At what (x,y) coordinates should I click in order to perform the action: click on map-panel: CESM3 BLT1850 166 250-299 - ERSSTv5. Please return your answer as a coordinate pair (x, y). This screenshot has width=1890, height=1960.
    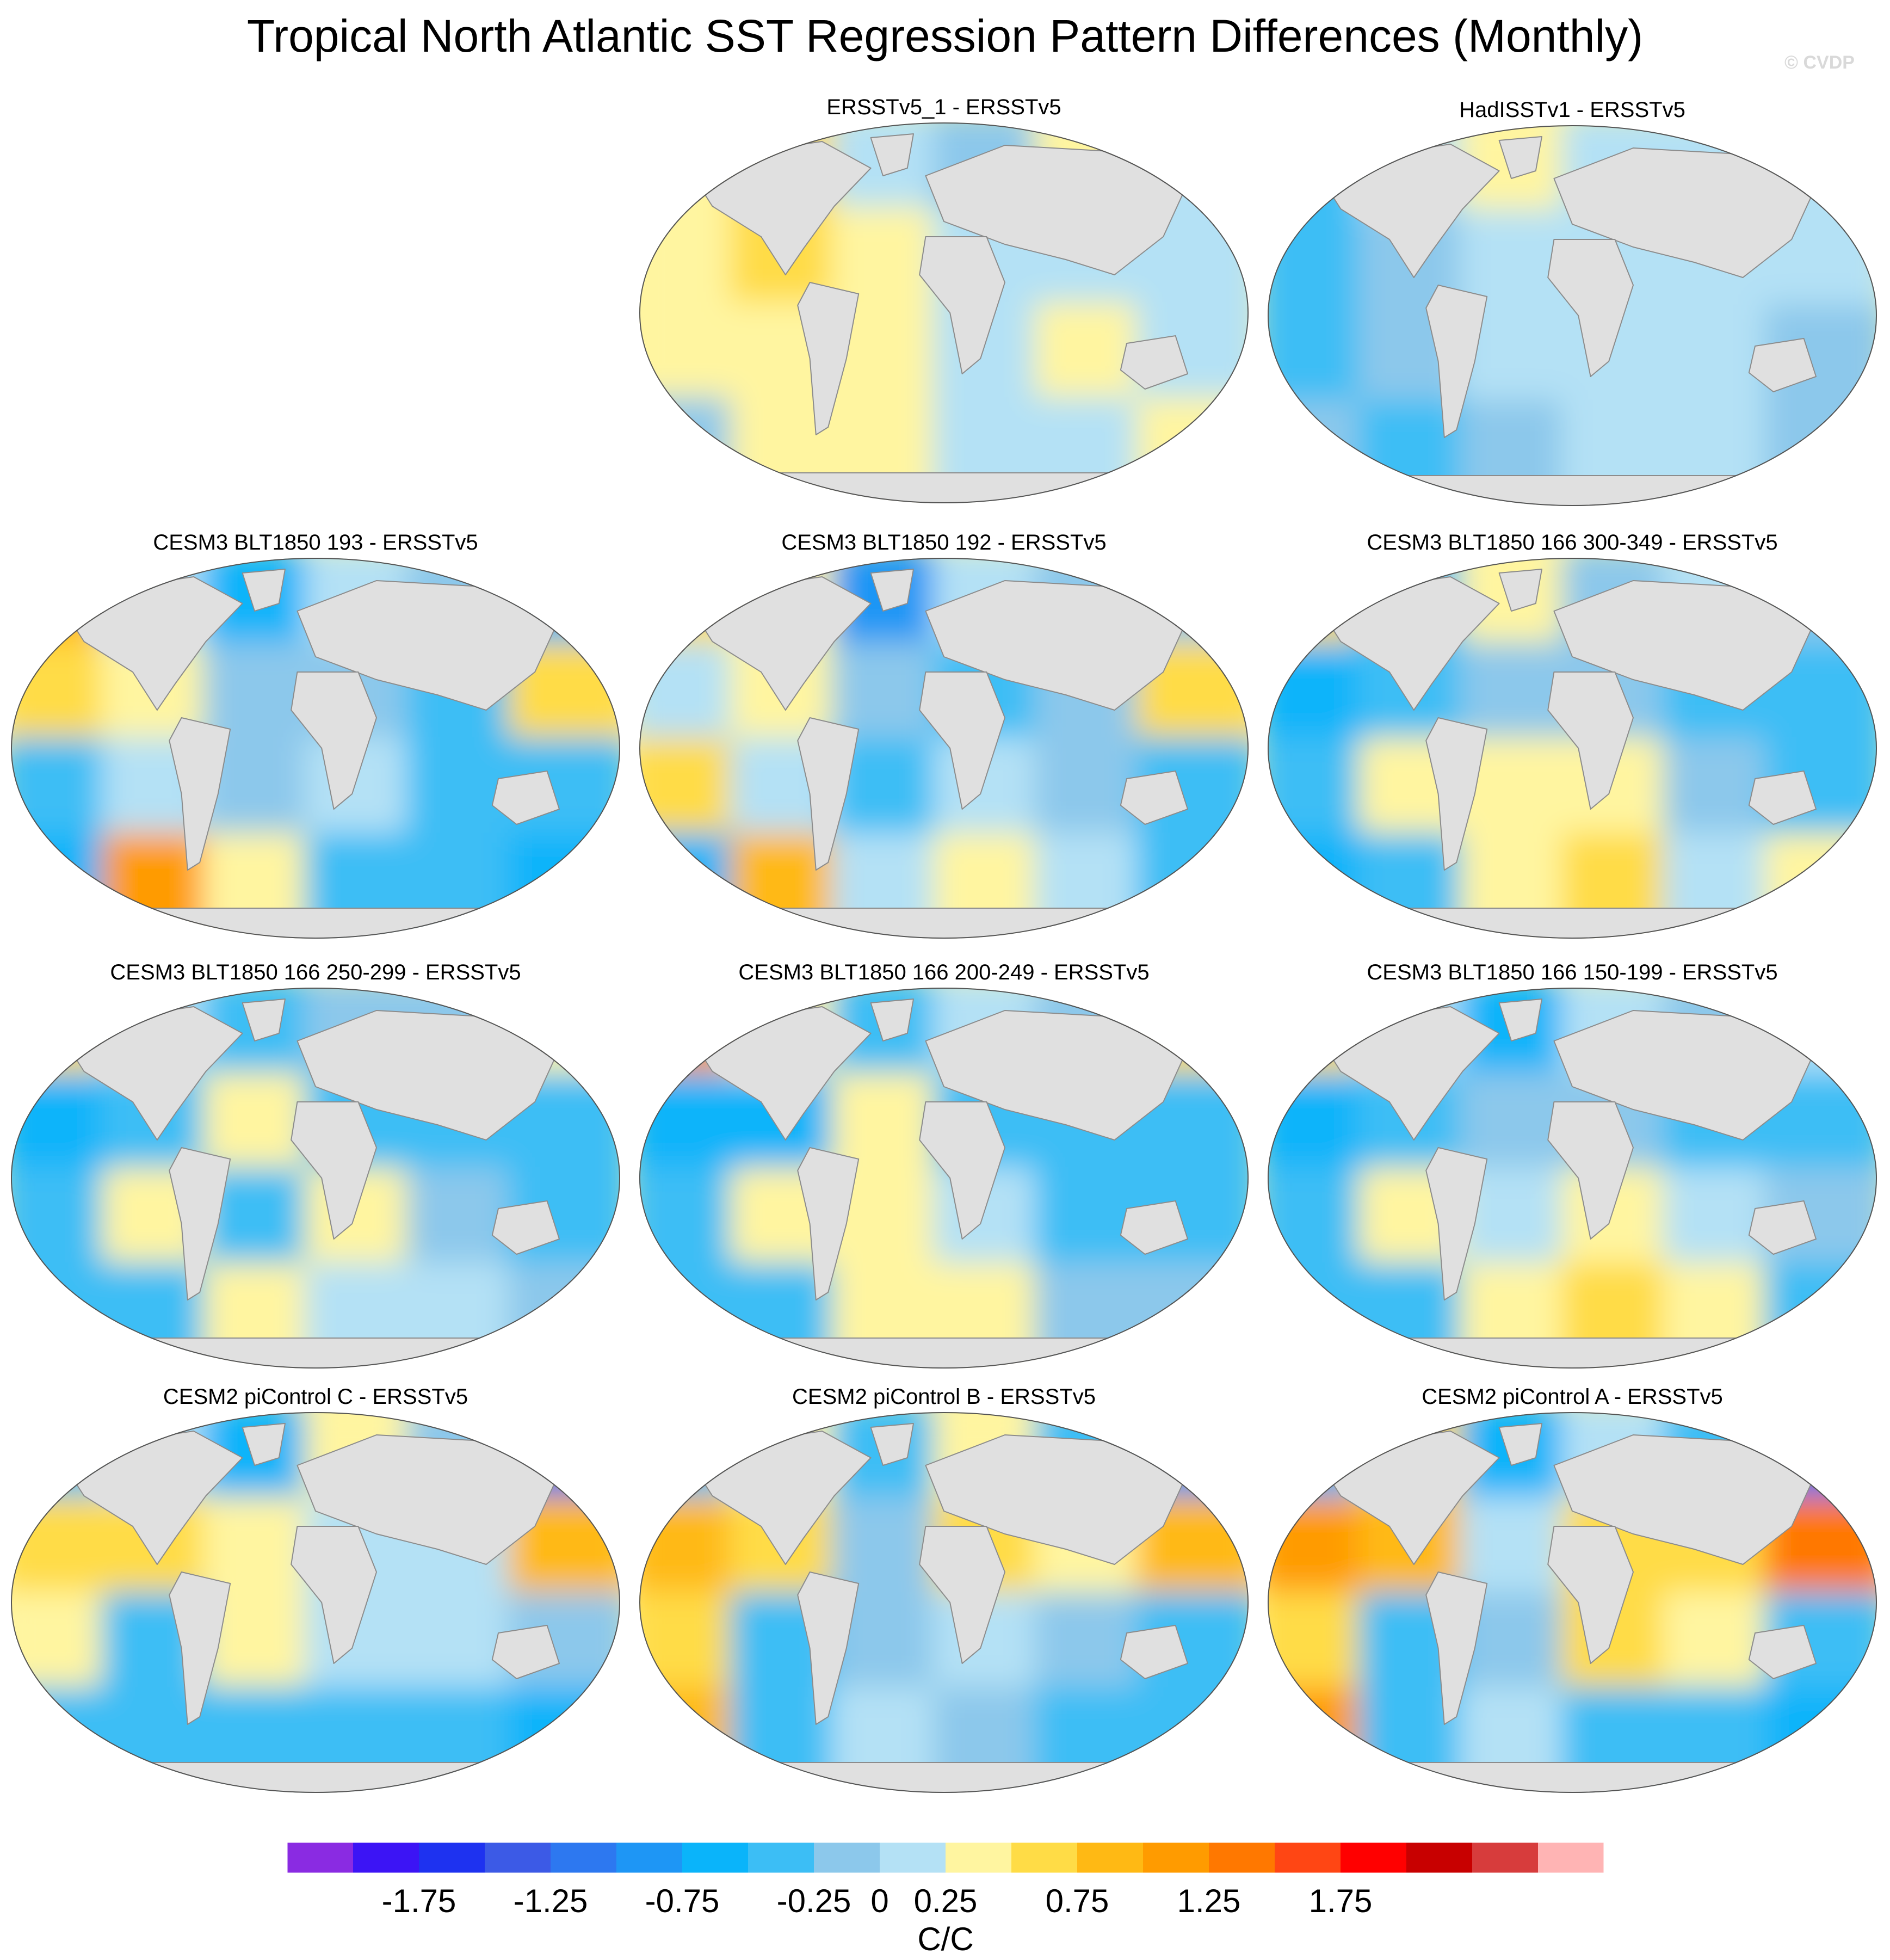
    Looking at the image, I should click on (315, 1172).